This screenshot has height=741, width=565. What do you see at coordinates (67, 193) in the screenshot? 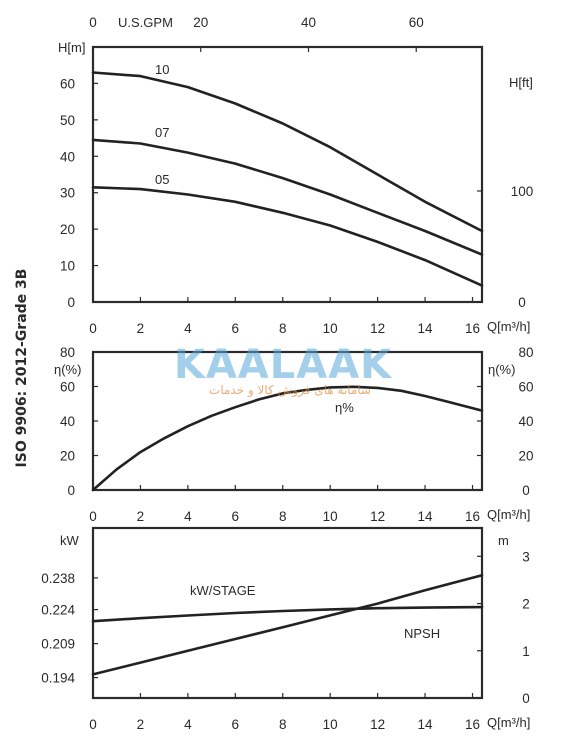
I see `y-tick-label: 30` at bounding box center [67, 193].